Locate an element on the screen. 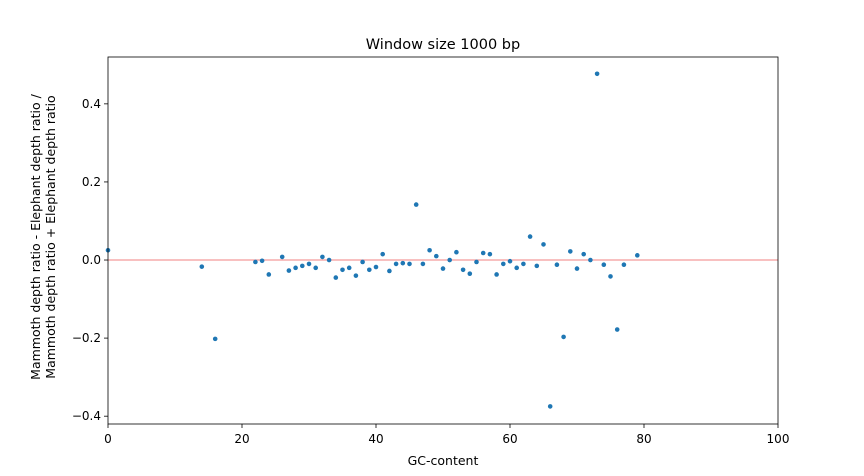 The image size is (864, 476). x-tick-label: 20 is located at coordinates (241, 439).